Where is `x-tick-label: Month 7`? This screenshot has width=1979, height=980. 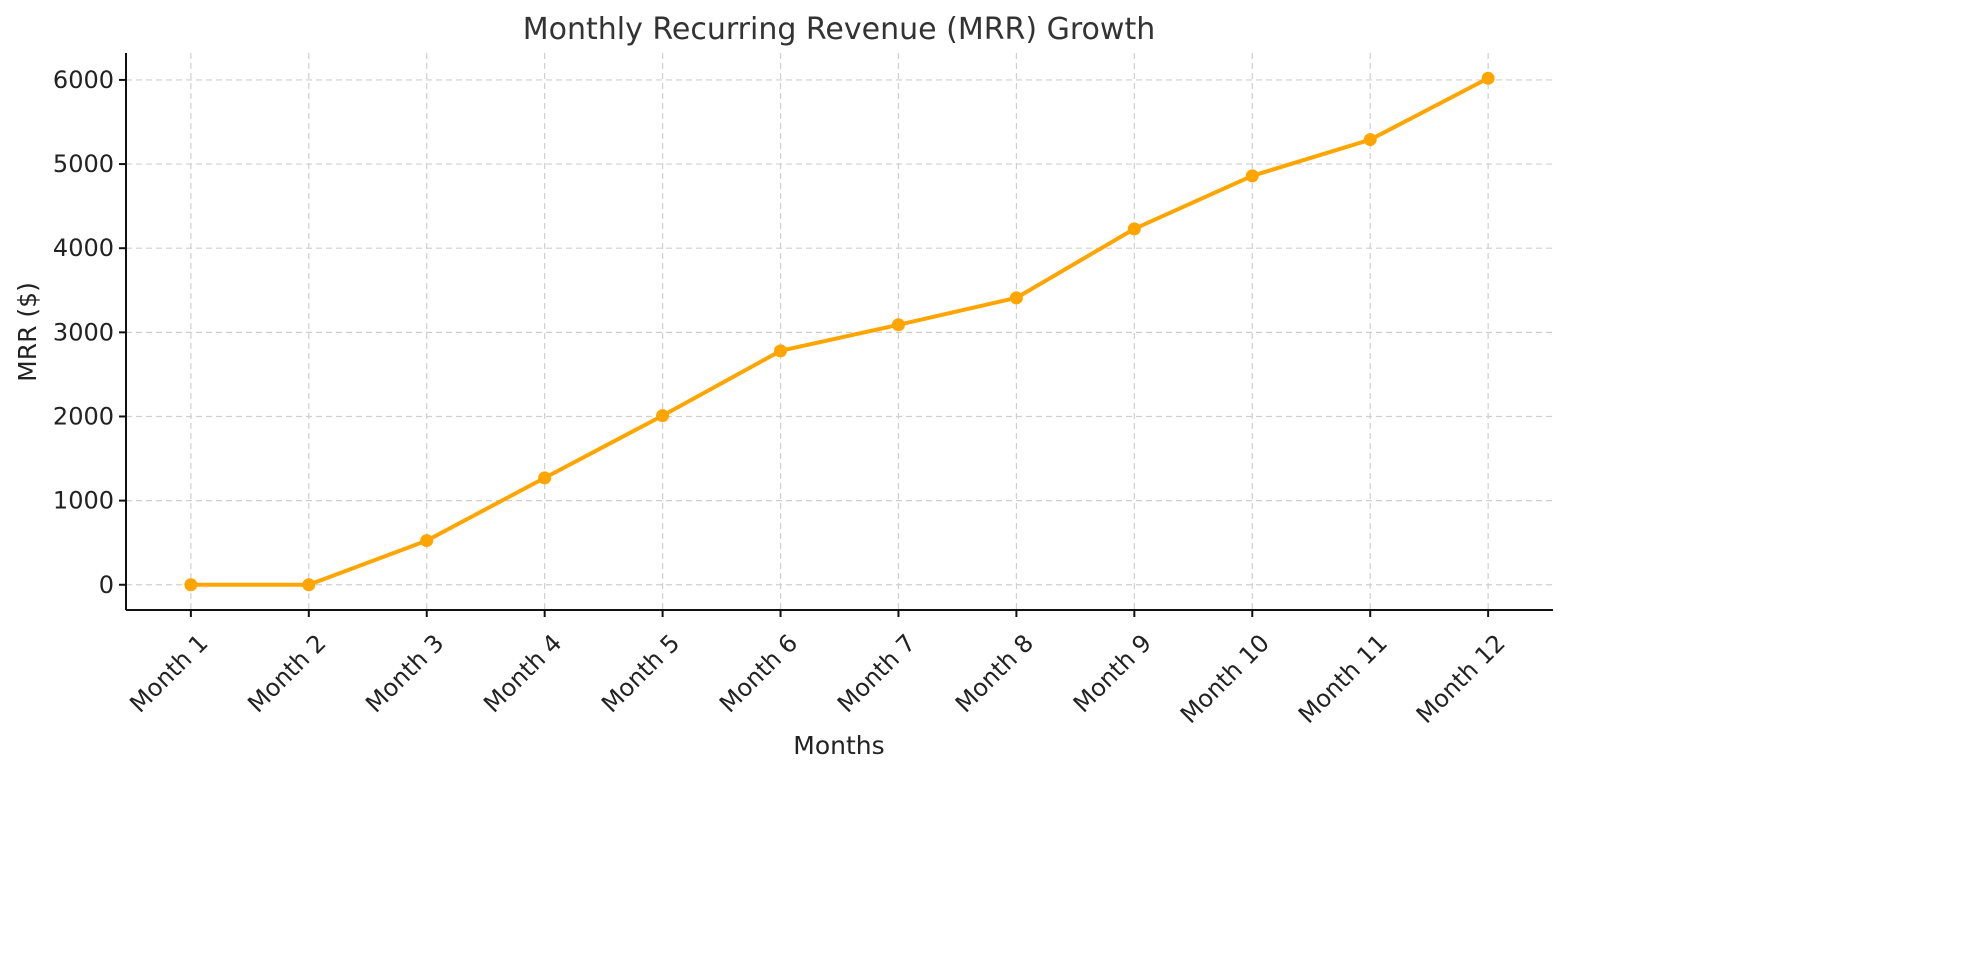
x-tick-label: Month 7 is located at coordinates (876, 673).